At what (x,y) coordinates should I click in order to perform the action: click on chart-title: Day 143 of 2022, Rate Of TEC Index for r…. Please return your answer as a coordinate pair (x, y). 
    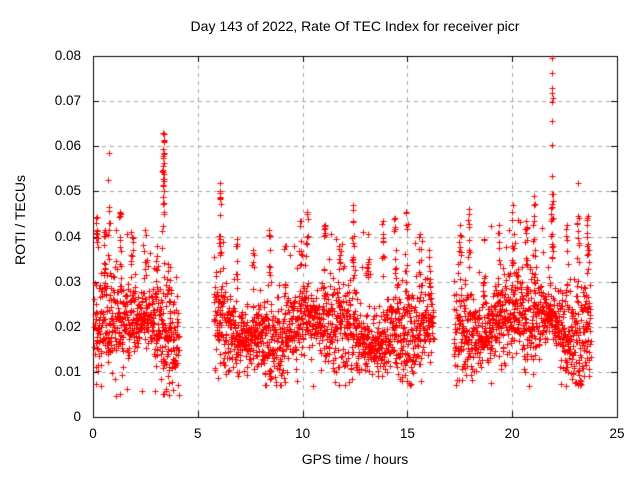
    Looking at the image, I should click on (355, 26).